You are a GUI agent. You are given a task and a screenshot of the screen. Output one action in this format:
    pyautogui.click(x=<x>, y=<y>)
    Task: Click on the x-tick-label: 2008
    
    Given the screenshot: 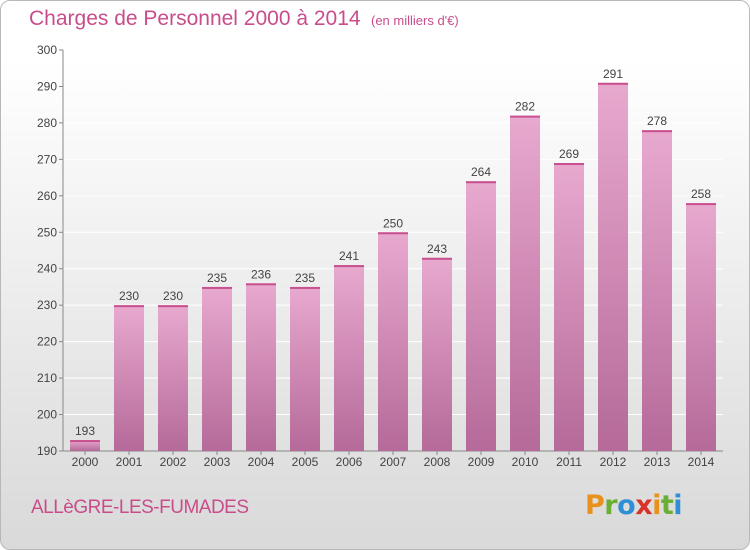 What is the action you would take?
    pyautogui.click(x=437, y=462)
    